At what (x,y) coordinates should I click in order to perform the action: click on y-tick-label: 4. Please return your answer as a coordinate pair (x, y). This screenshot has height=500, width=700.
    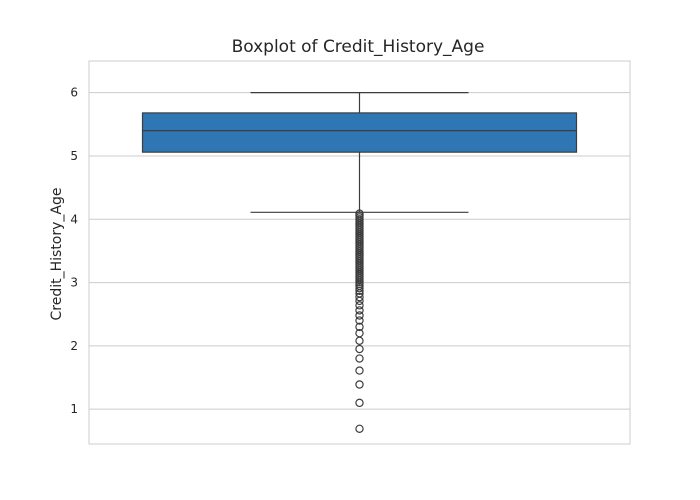
    Looking at the image, I should click on (74, 219).